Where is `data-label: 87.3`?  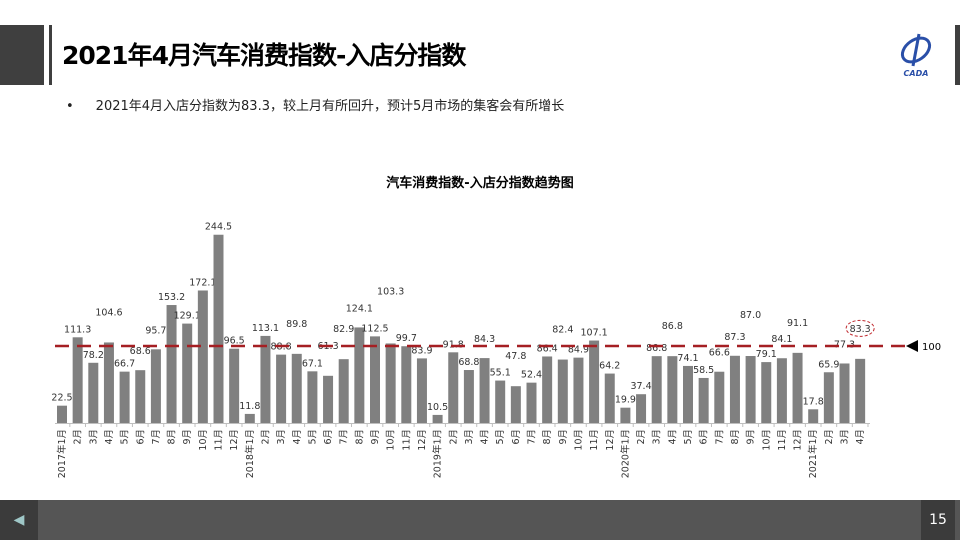 data-label: 87.3 is located at coordinates (734, 337).